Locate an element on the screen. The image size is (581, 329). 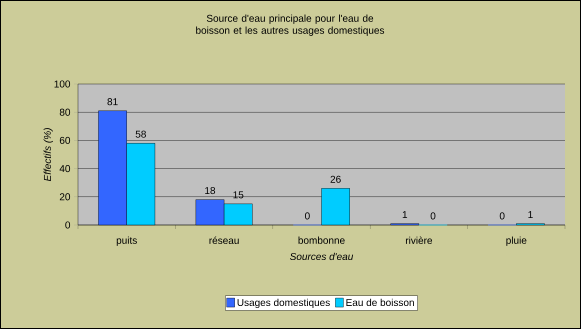
x-tick-label: bombonne is located at coordinates (321, 240).